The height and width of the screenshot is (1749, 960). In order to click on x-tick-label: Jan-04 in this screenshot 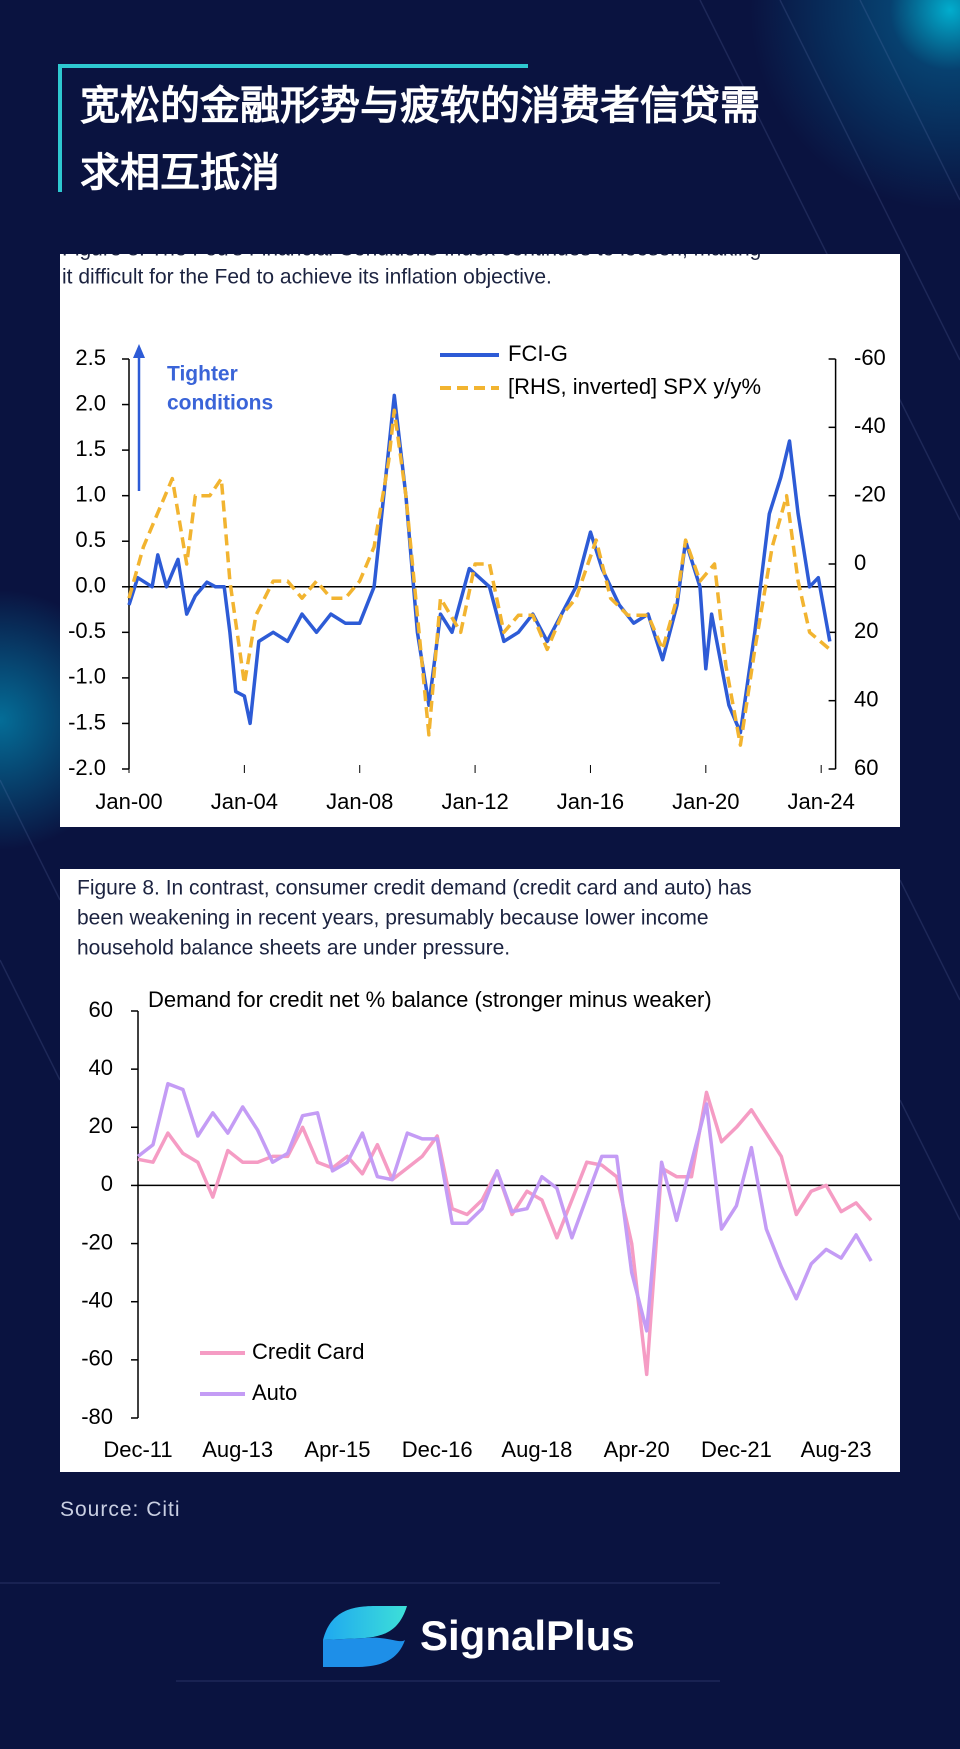, I will do `click(244, 801)`.